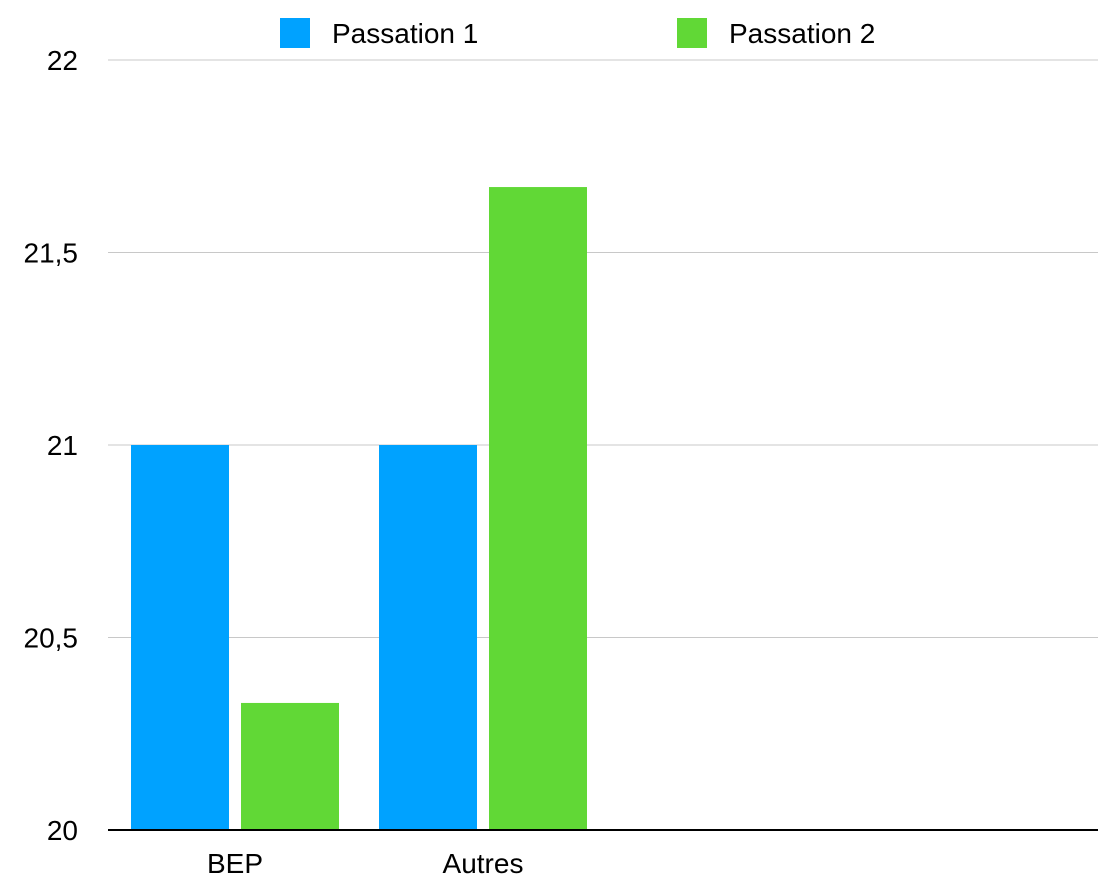  I want to click on x-category-label: Autres, so click(483, 861).